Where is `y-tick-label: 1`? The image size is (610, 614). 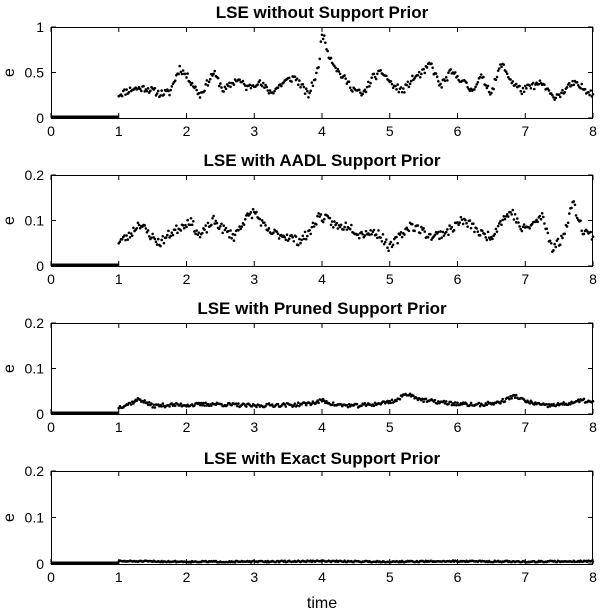
y-tick-label: 1 is located at coordinates (40, 27).